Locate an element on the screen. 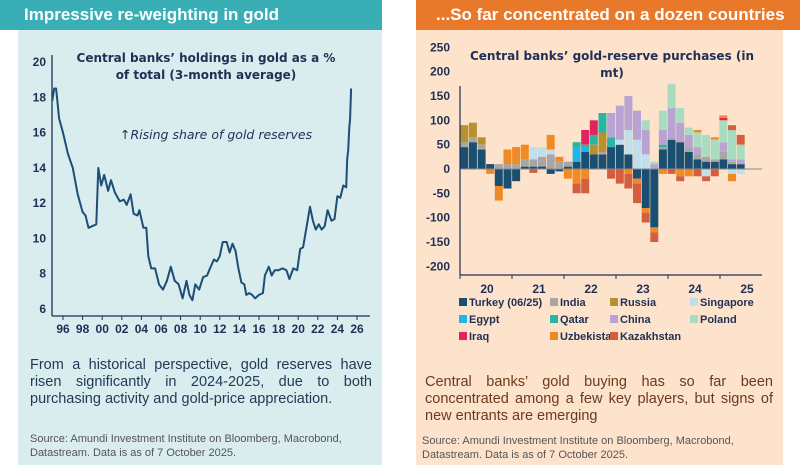 The image size is (800, 467). bar-segment-egypt is located at coordinates (576, 154).